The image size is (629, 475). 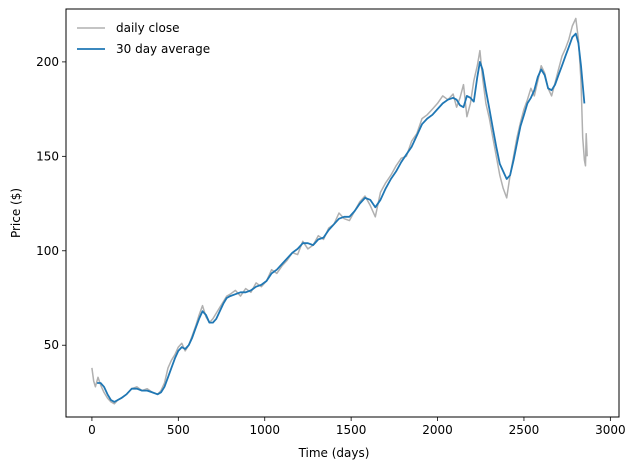 I want to click on x-axis-label: Time (days), so click(x=334, y=453).